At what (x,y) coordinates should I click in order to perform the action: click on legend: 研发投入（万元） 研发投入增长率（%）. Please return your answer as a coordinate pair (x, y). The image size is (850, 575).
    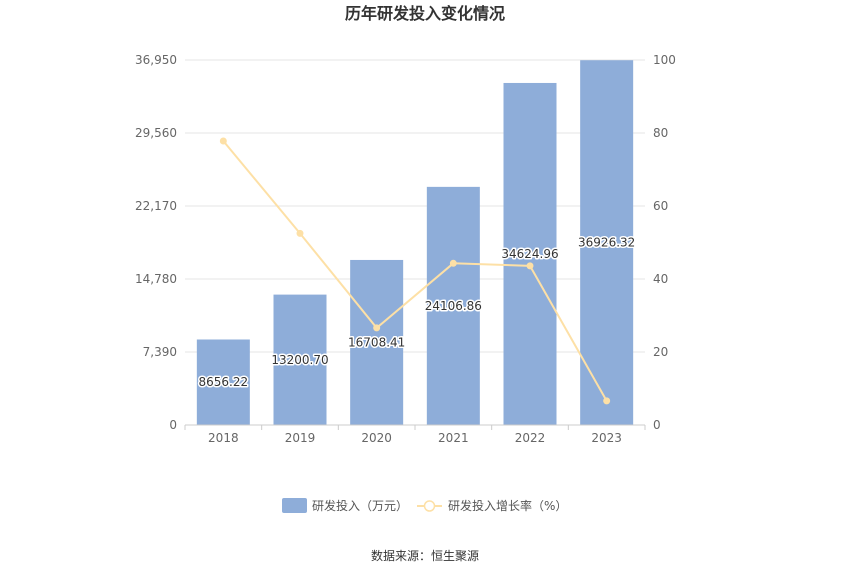
    Looking at the image, I should click on (424, 505).